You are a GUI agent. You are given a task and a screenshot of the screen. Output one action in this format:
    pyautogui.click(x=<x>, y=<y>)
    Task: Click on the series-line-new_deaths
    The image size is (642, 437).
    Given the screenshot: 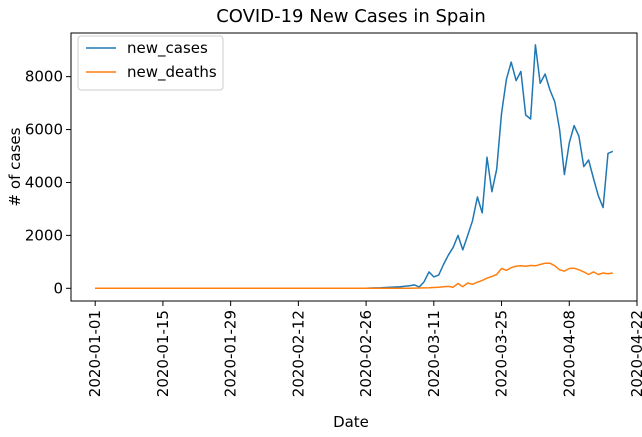 What is the action you would take?
    pyautogui.click(x=354, y=276)
    